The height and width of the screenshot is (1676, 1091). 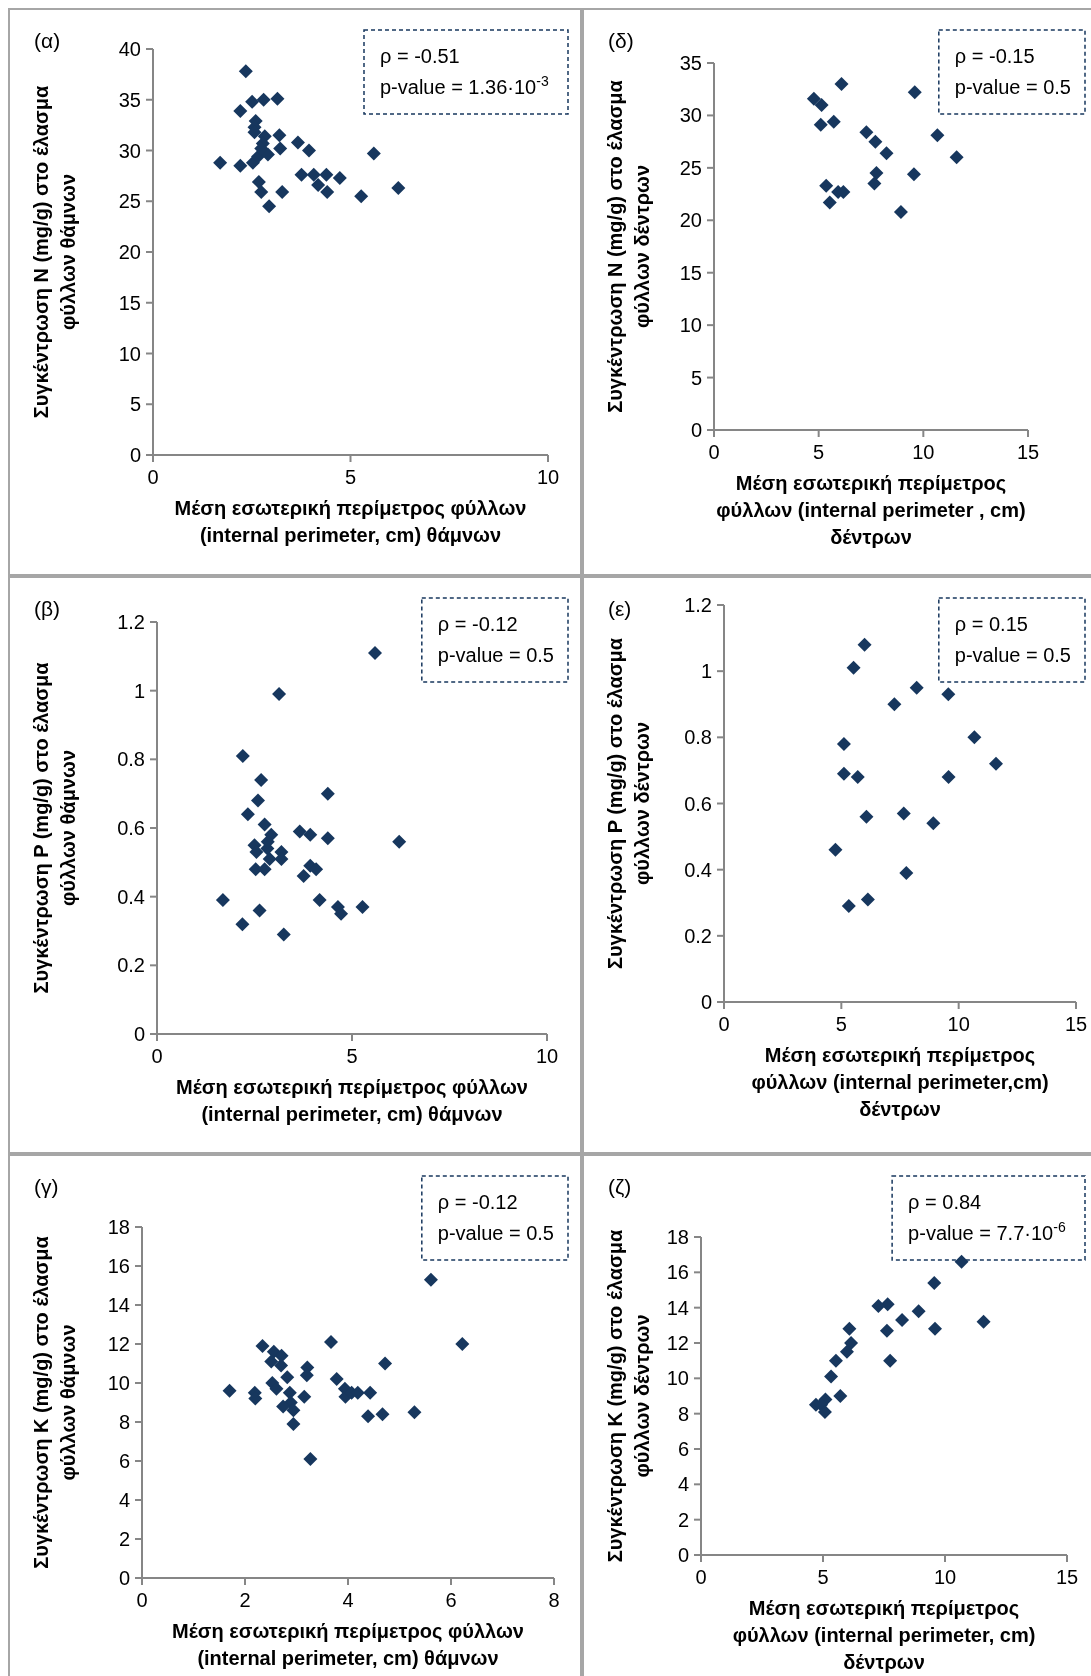 I want to click on annotation: p-value = 1.36·10$^{-3}$, so click(x=464, y=85).